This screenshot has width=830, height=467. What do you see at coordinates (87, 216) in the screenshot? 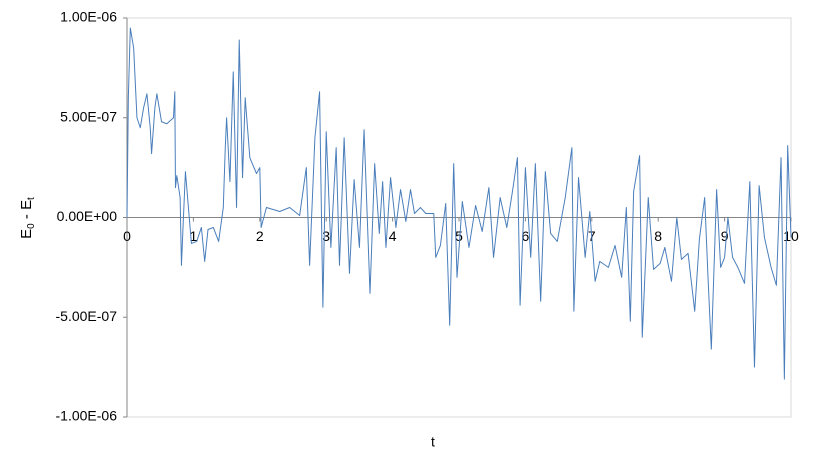
I see `y-tick-label: 0.00E+00` at bounding box center [87, 216].